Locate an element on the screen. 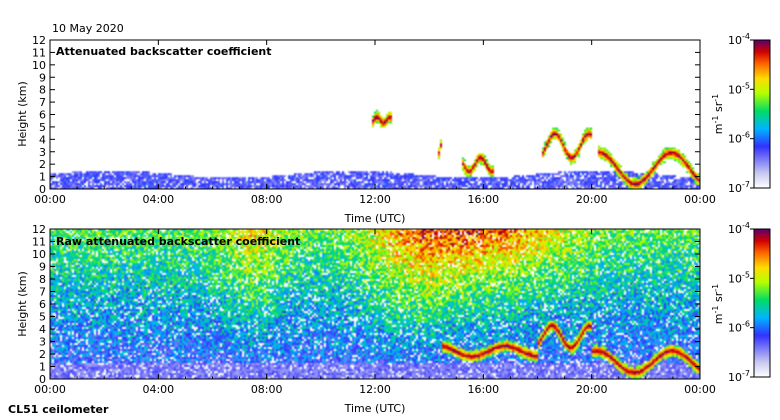 The image size is (780, 420). y-axis-label-1: Height (km) is located at coordinates (22, 114).